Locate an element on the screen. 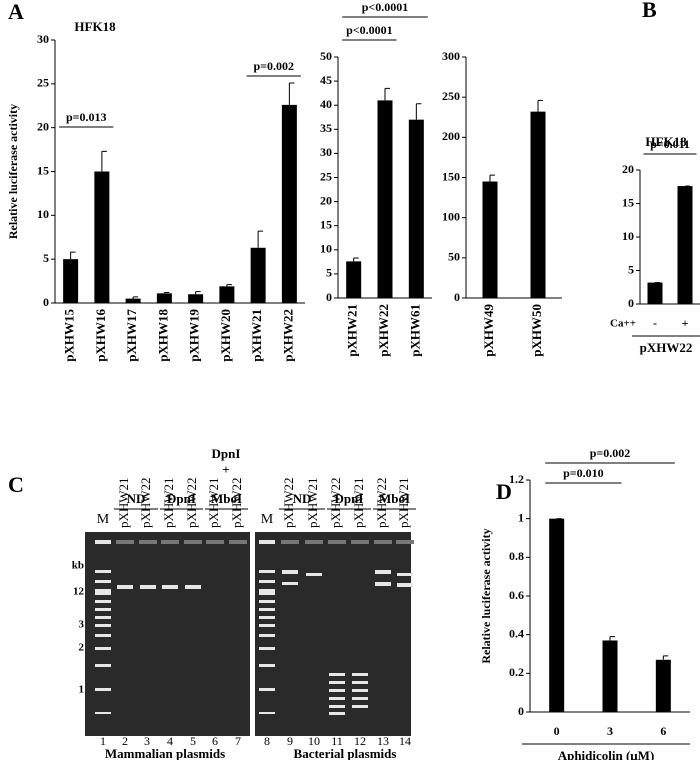 The width and height of the screenshot is (700, 760). y-tick-label: 45 is located at coordinates (326, 80).